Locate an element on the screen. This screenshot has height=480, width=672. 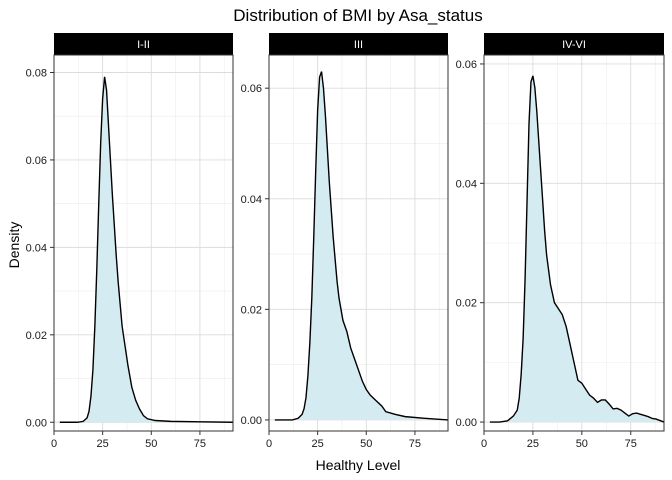
facet-strip-label: IV-VI is located at coordinates (574, 45).